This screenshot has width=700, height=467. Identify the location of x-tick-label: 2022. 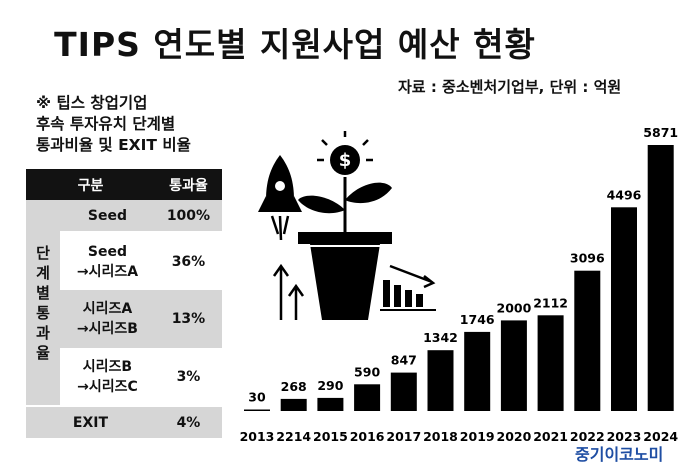
(587, 436).